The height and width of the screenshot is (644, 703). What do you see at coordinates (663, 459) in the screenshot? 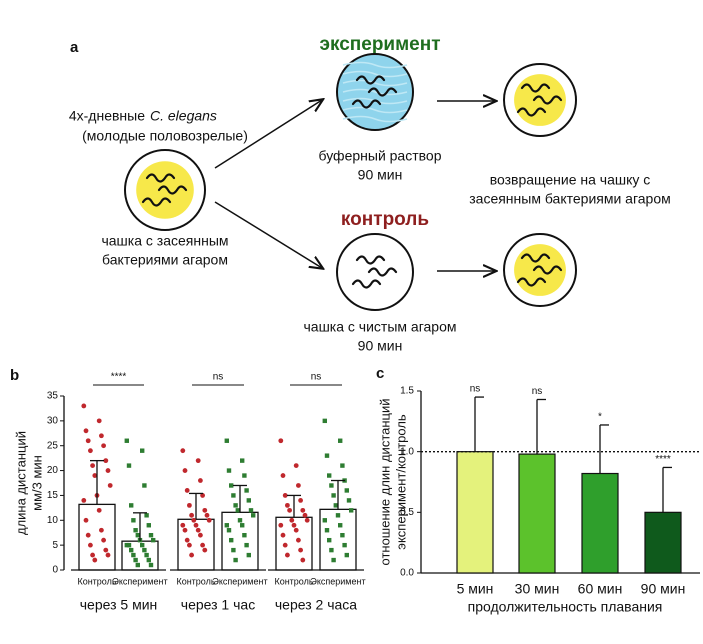
I see `significance-label: ****` at bounding box center [663, 459].